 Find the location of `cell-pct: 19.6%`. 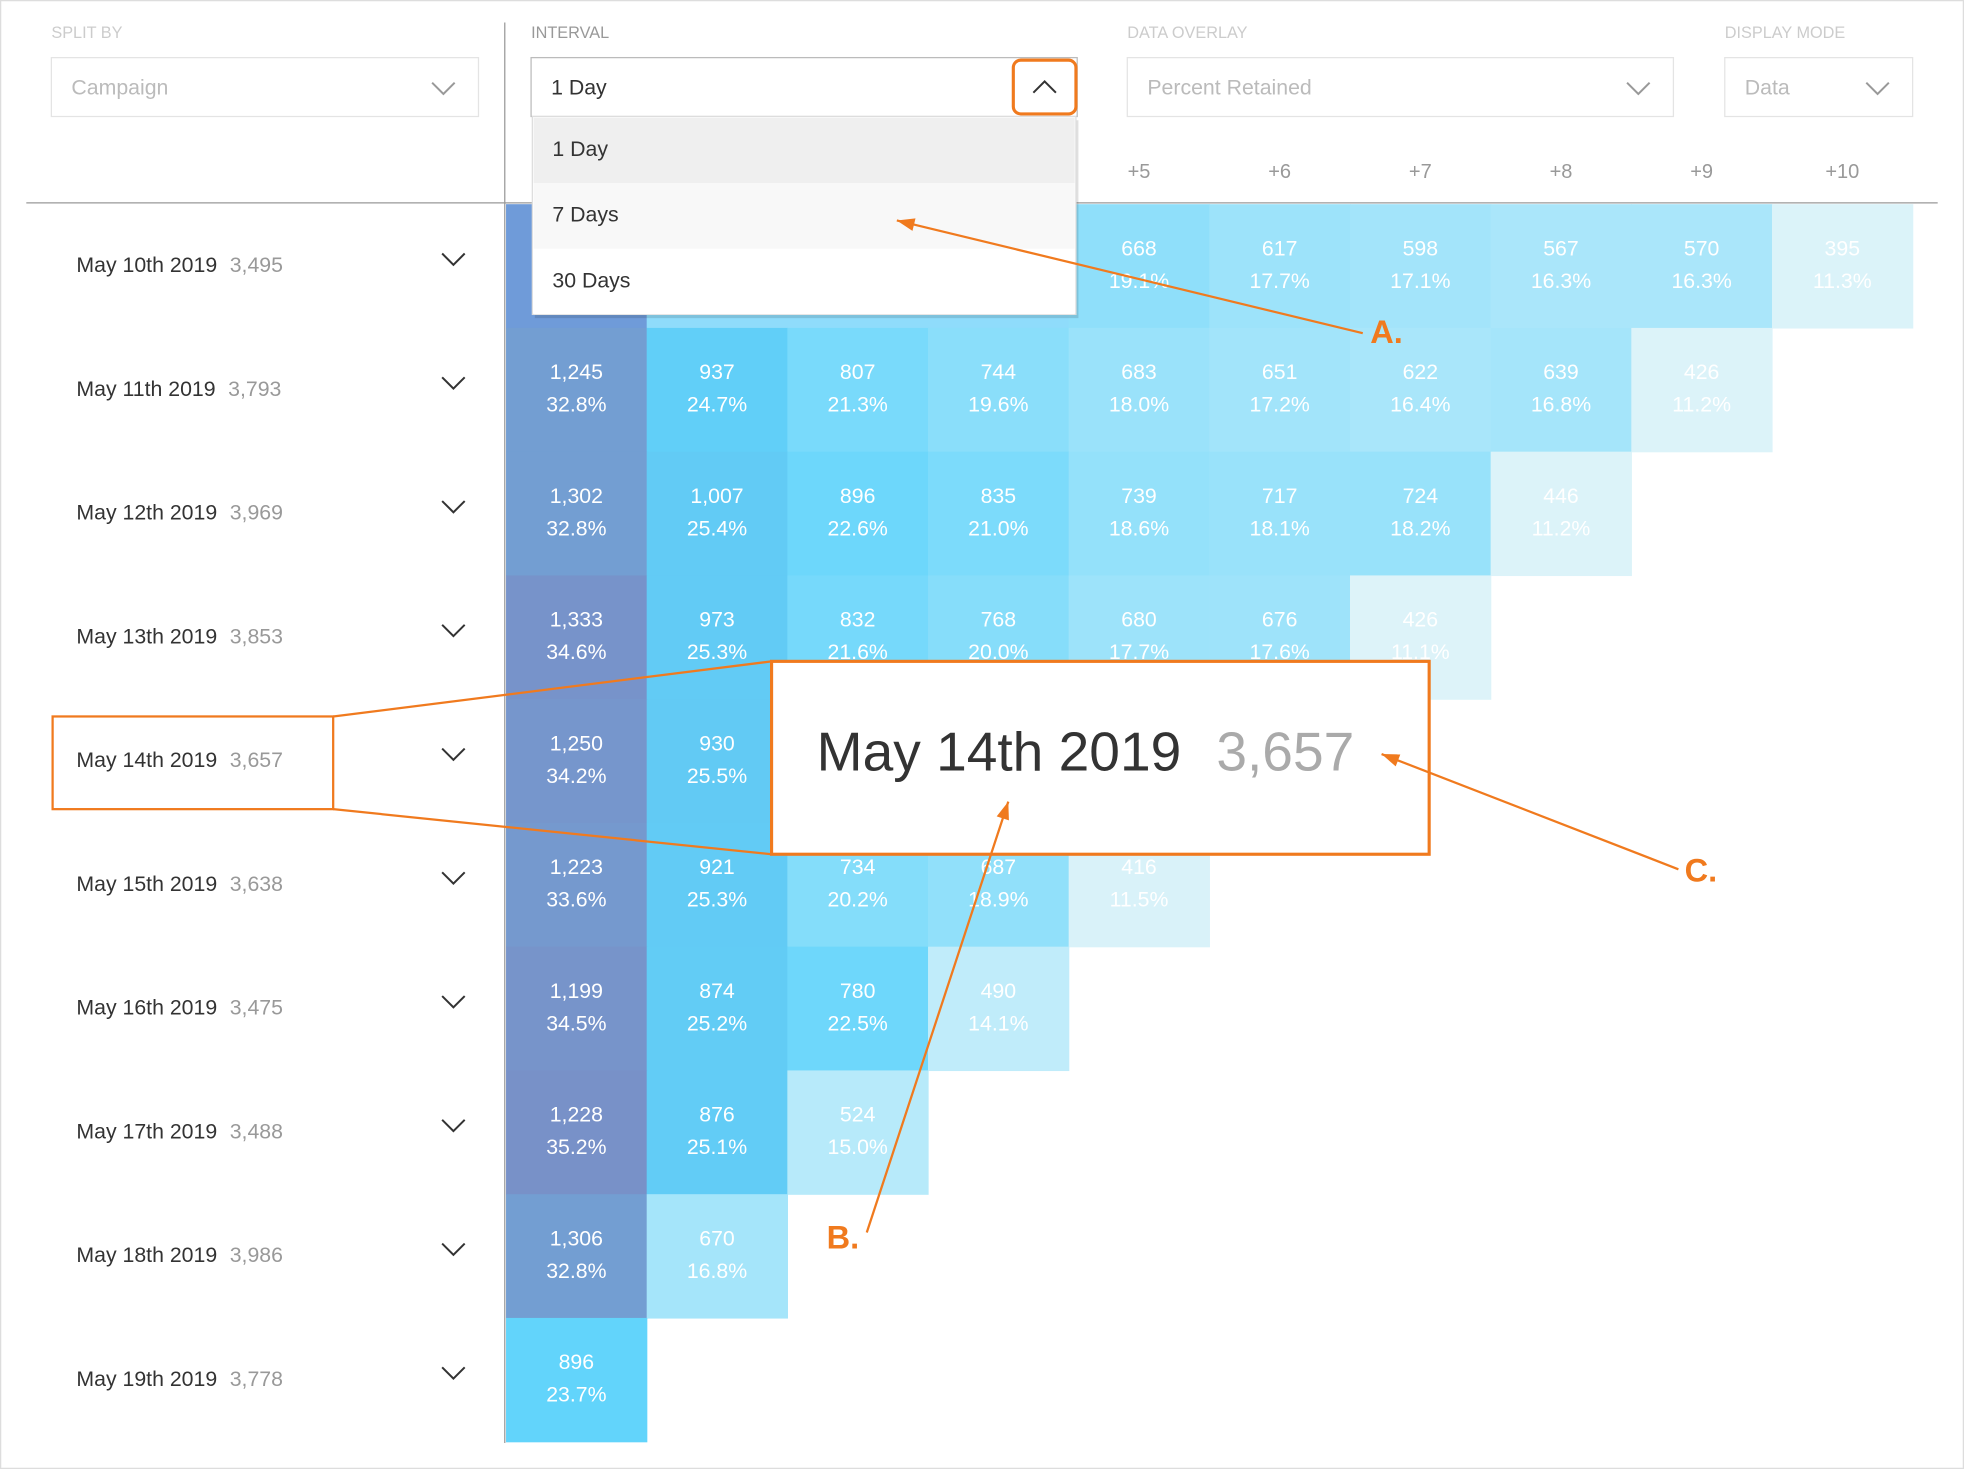

cell-pct: 19.6% is located at coordinates (998, 405).